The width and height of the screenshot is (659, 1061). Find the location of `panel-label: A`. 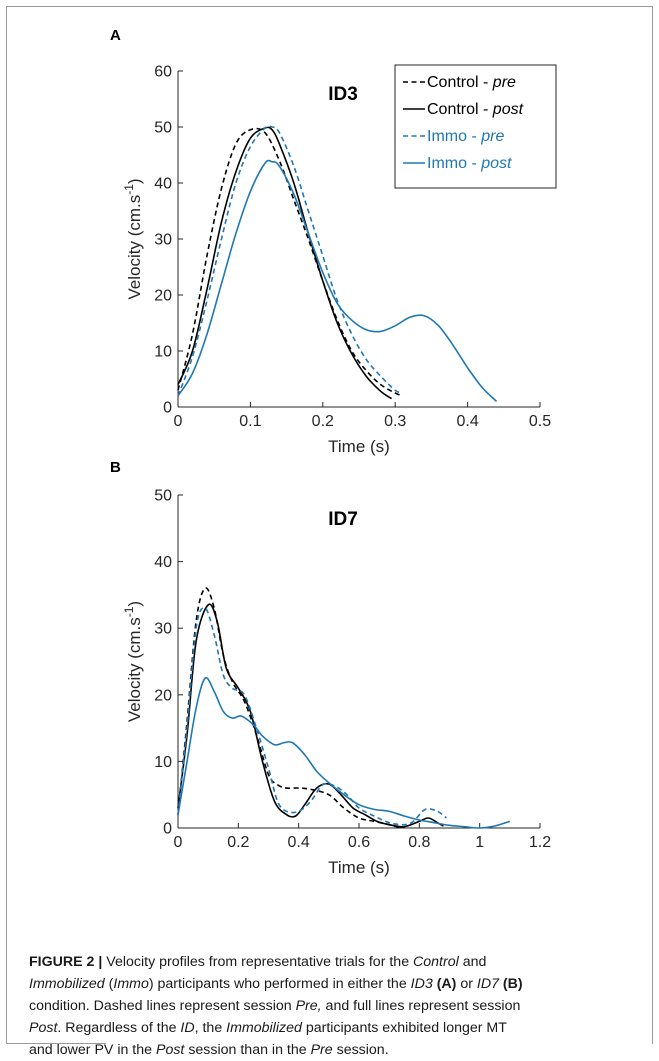

panel-label: A is located at coordinates (115, 35).